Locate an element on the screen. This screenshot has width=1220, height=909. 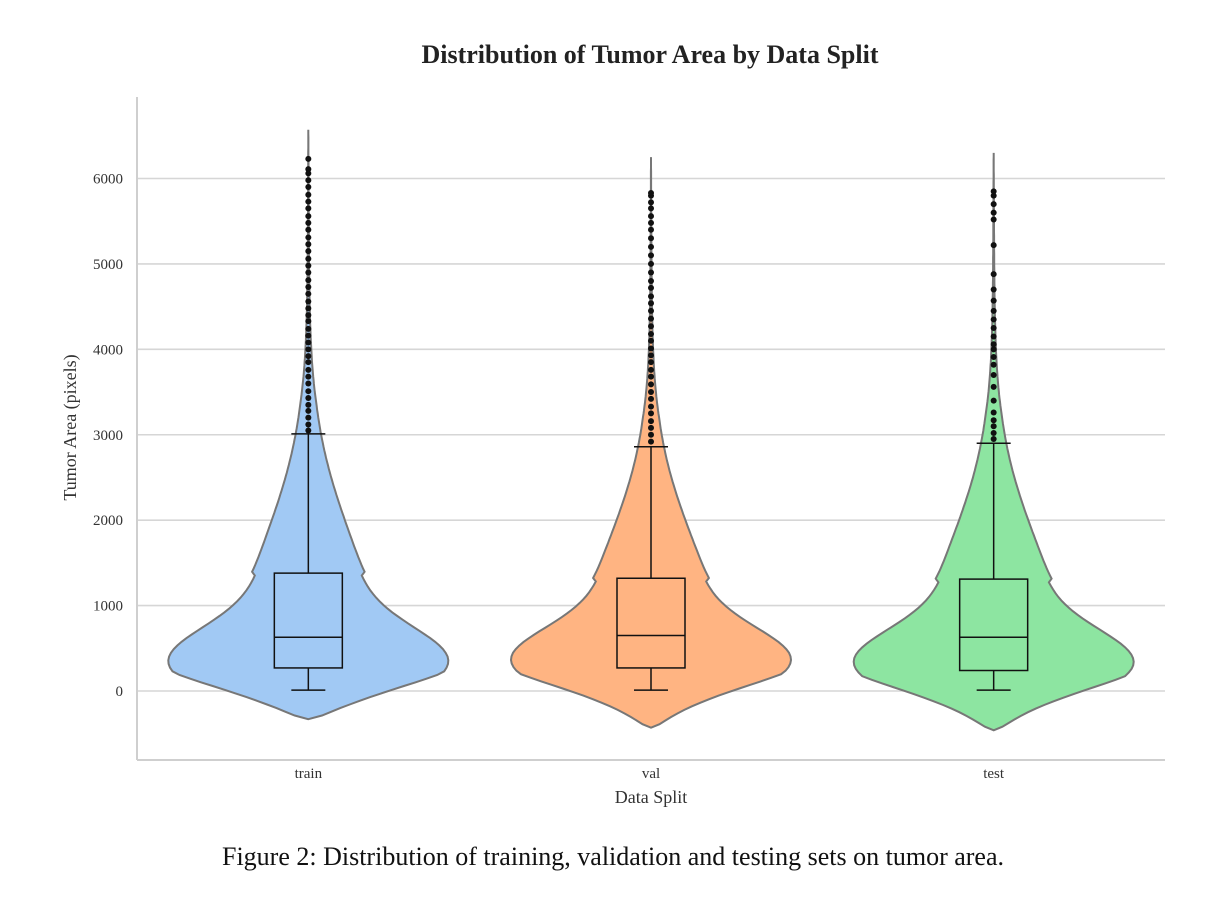
y-tick-label: 0 is located at coordinates (120, 692).